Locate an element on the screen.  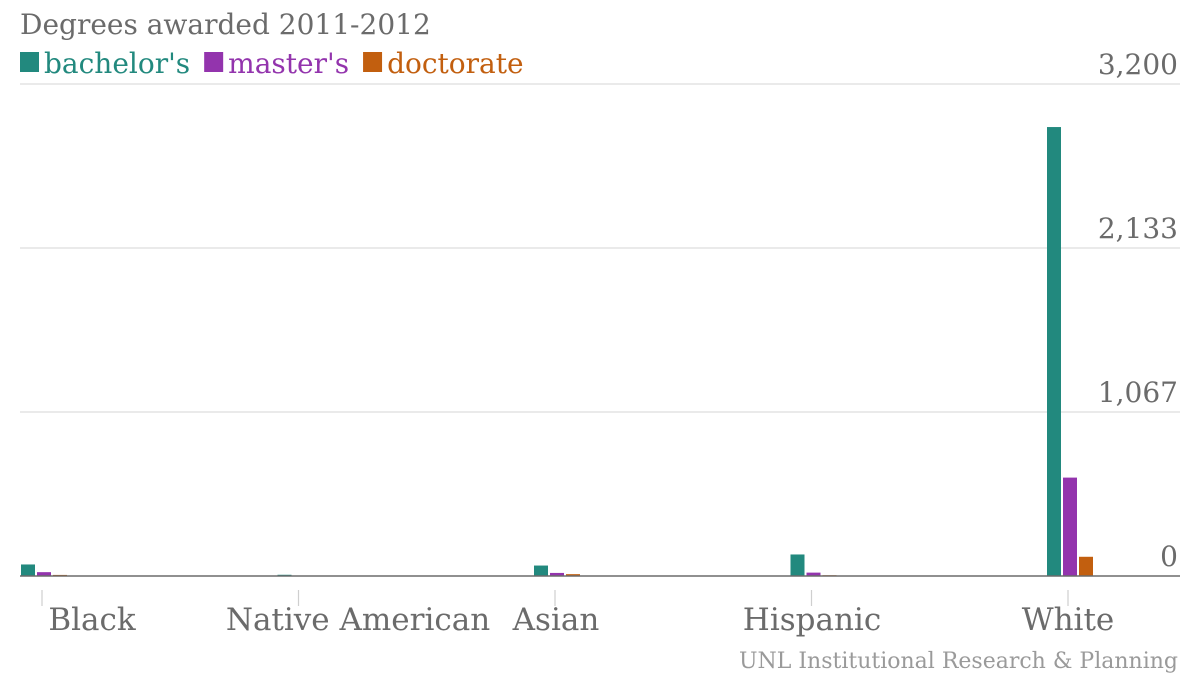
legend: bachelor's master's doctorate is located at coordinates (272, 63).